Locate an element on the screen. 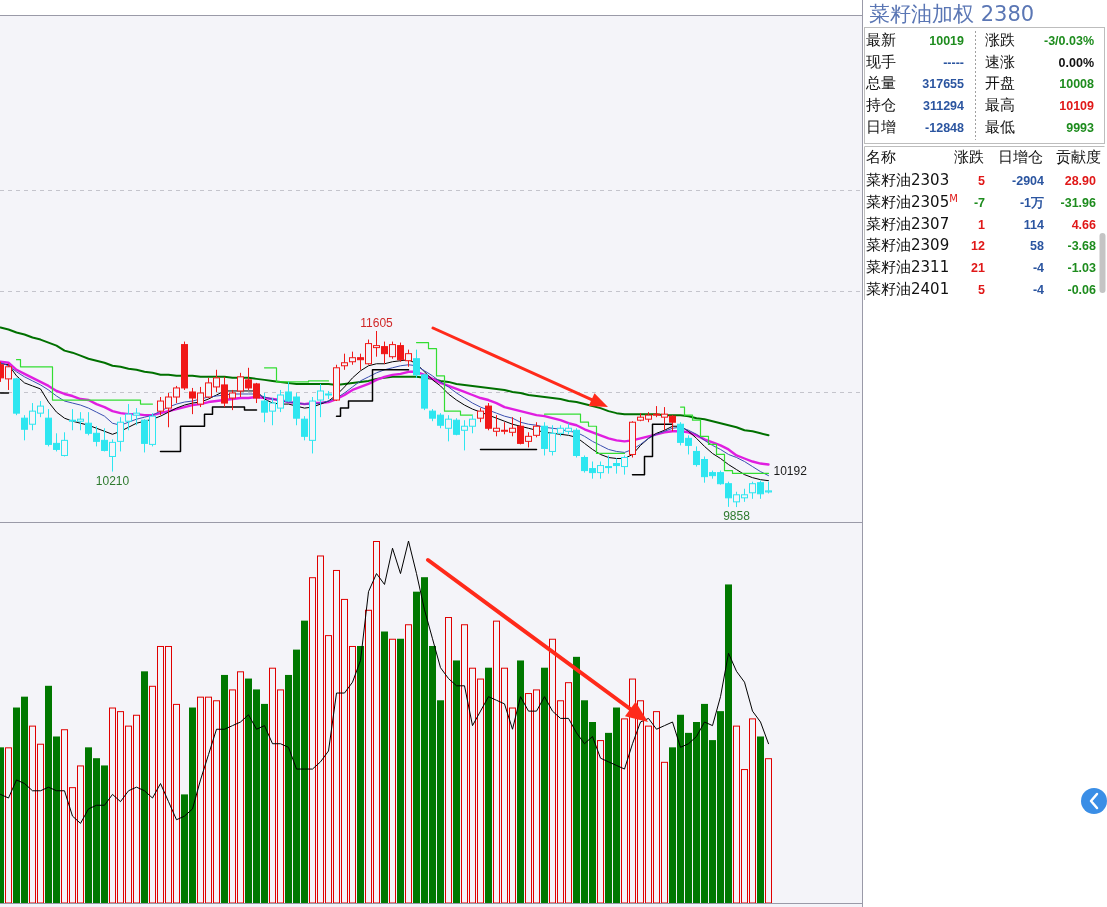 The width and height of the screenshot is (1107, 907). text: 菜籽油2307 is located at coordinates (908, 223).